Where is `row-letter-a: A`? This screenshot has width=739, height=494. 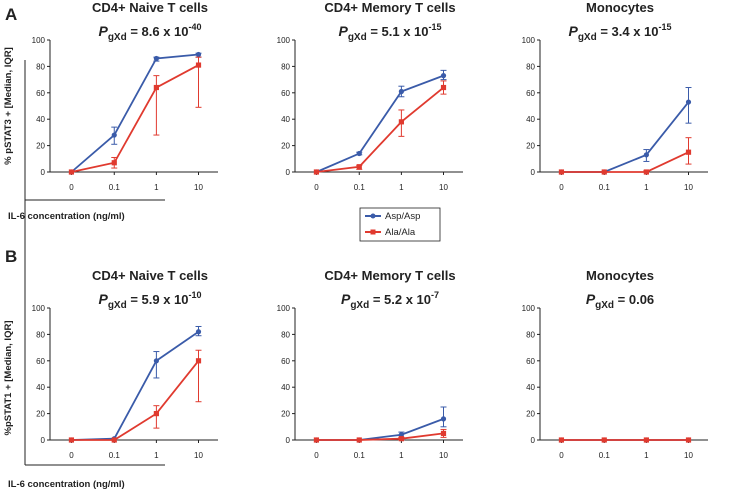 row-letter-a: A is located at coordinates (11, 14).